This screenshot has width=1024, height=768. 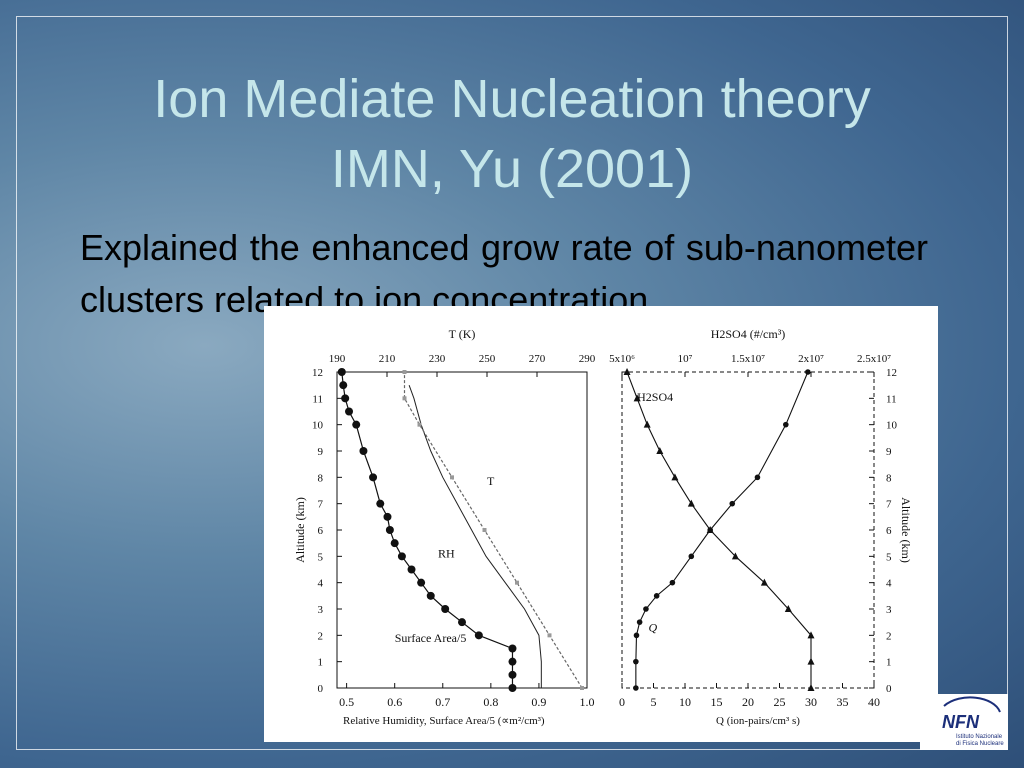 I want to click on left-y-tick-label: 5, so click(x=321, y=557).